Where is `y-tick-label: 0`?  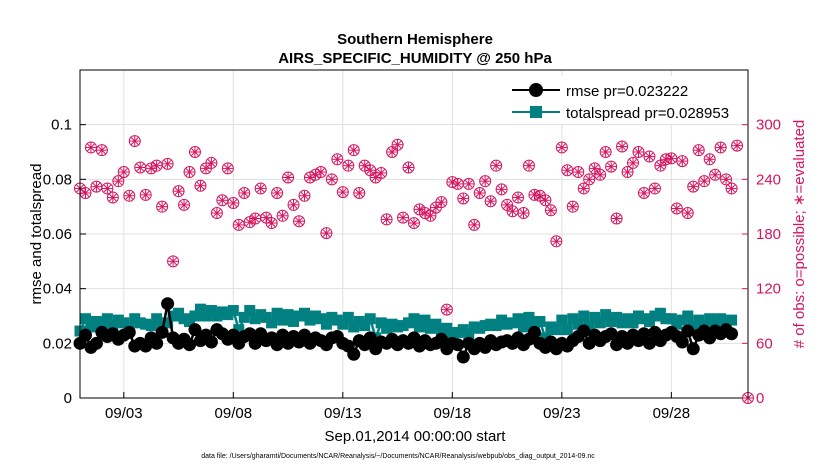 y-tick-label: 0 is located at coordinates (68, 398).